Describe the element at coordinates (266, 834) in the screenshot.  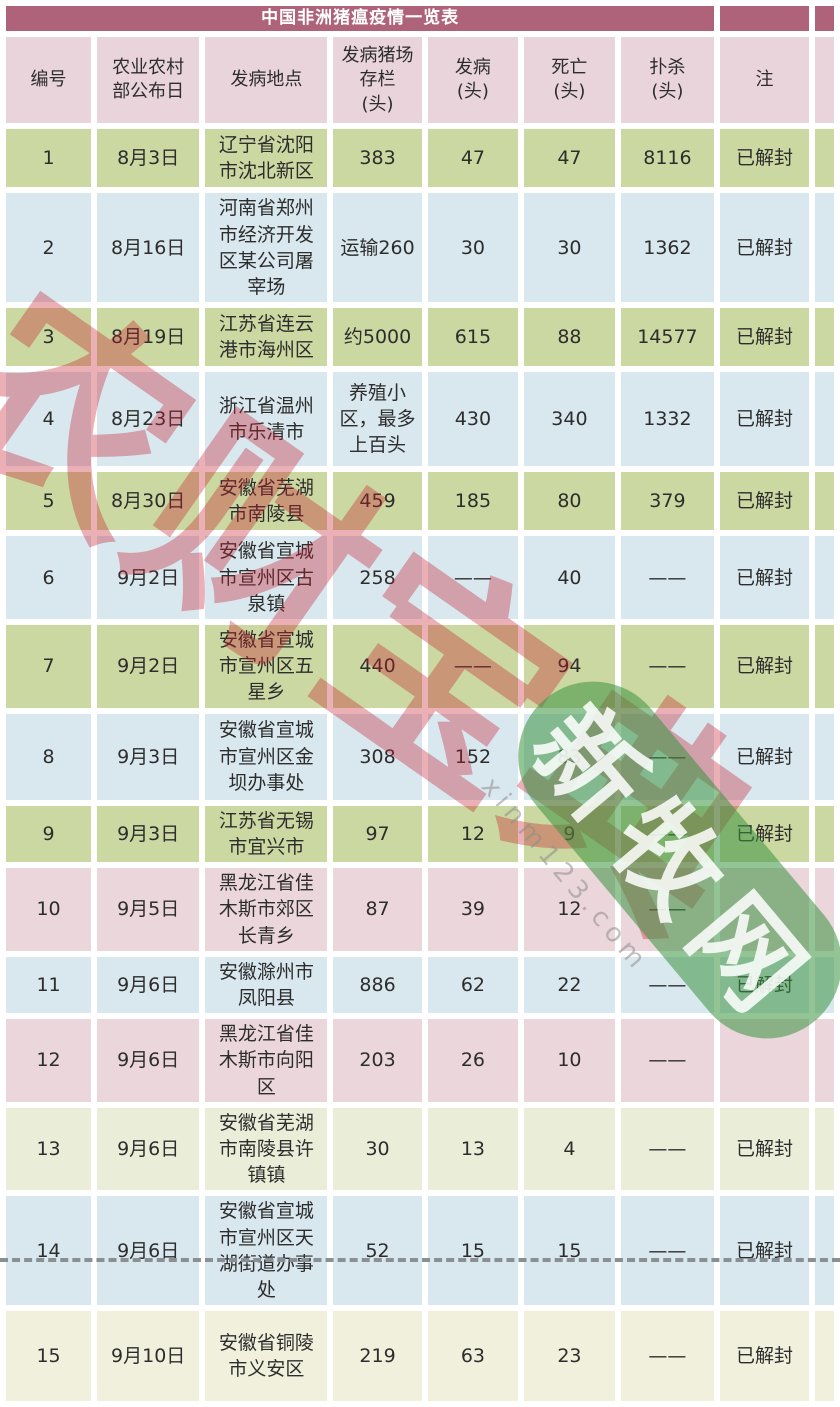
I see `outbreak-location-cell: 江苏省无锡市宜兴市` at that location.